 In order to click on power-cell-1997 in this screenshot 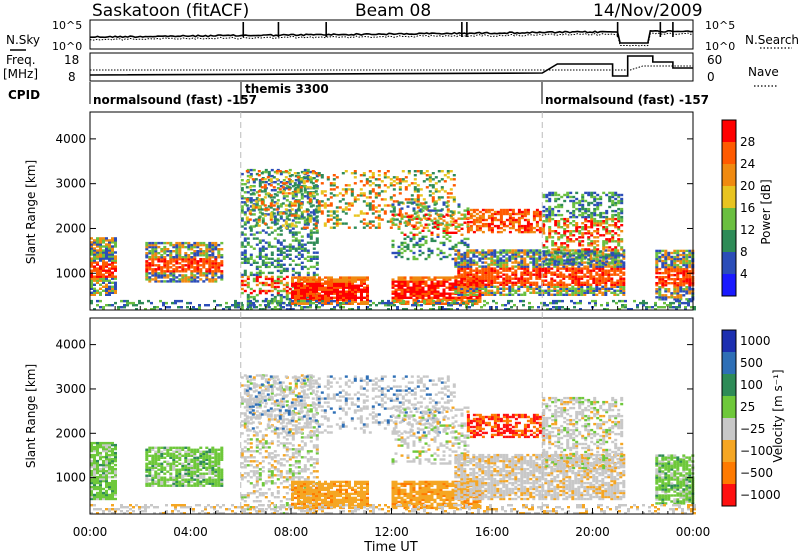, I will do `click(301, 289)`.